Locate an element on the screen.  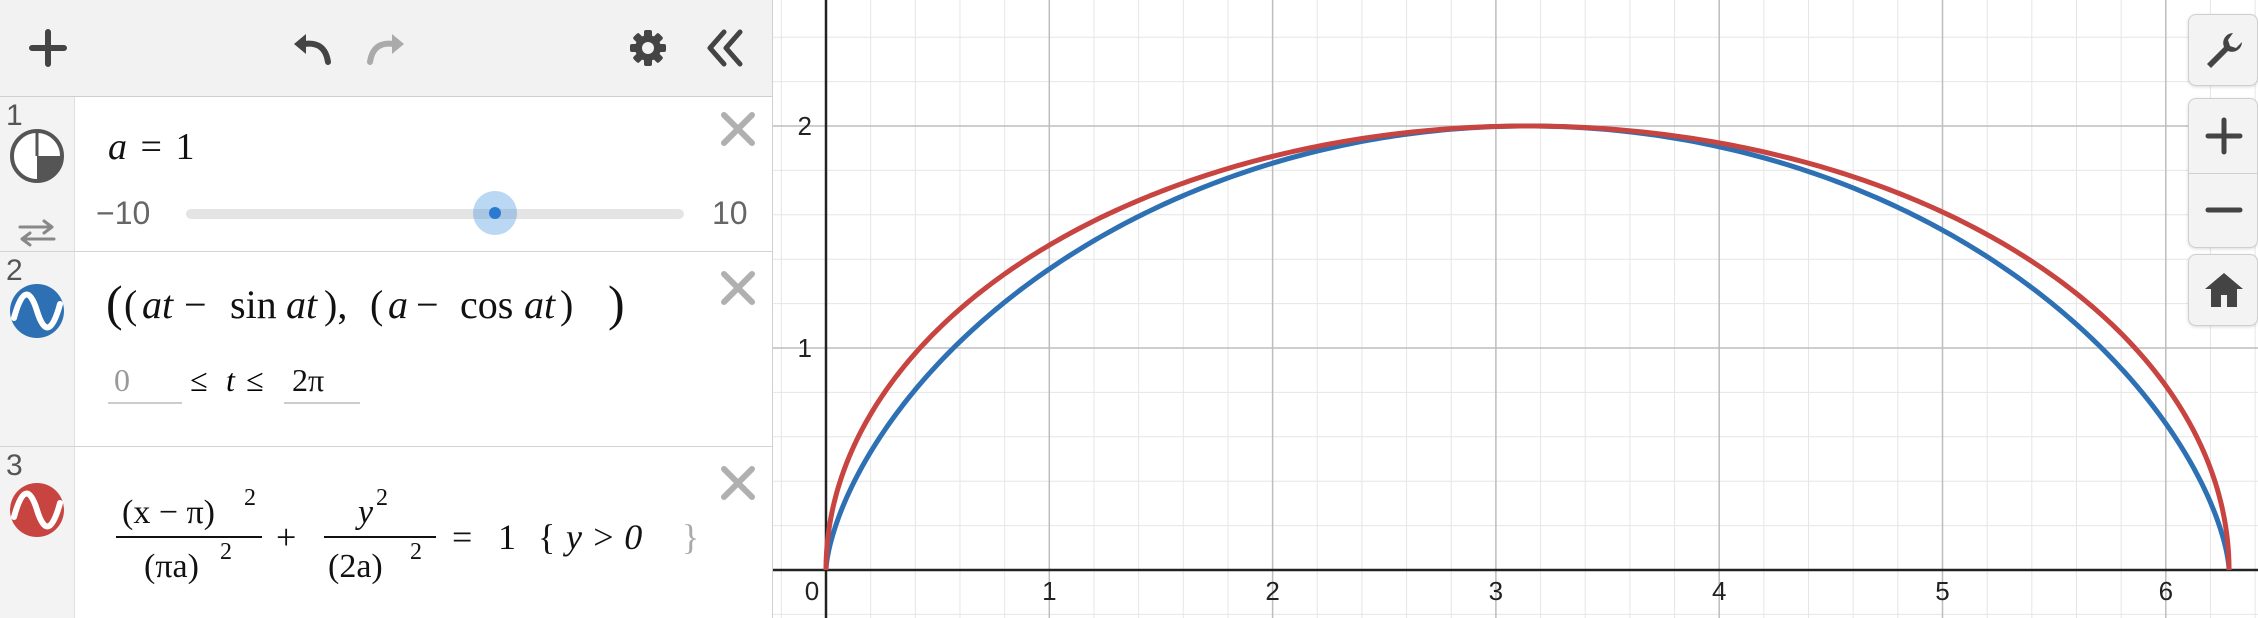
graph-settings-button is located at coordinates (2223, 50).